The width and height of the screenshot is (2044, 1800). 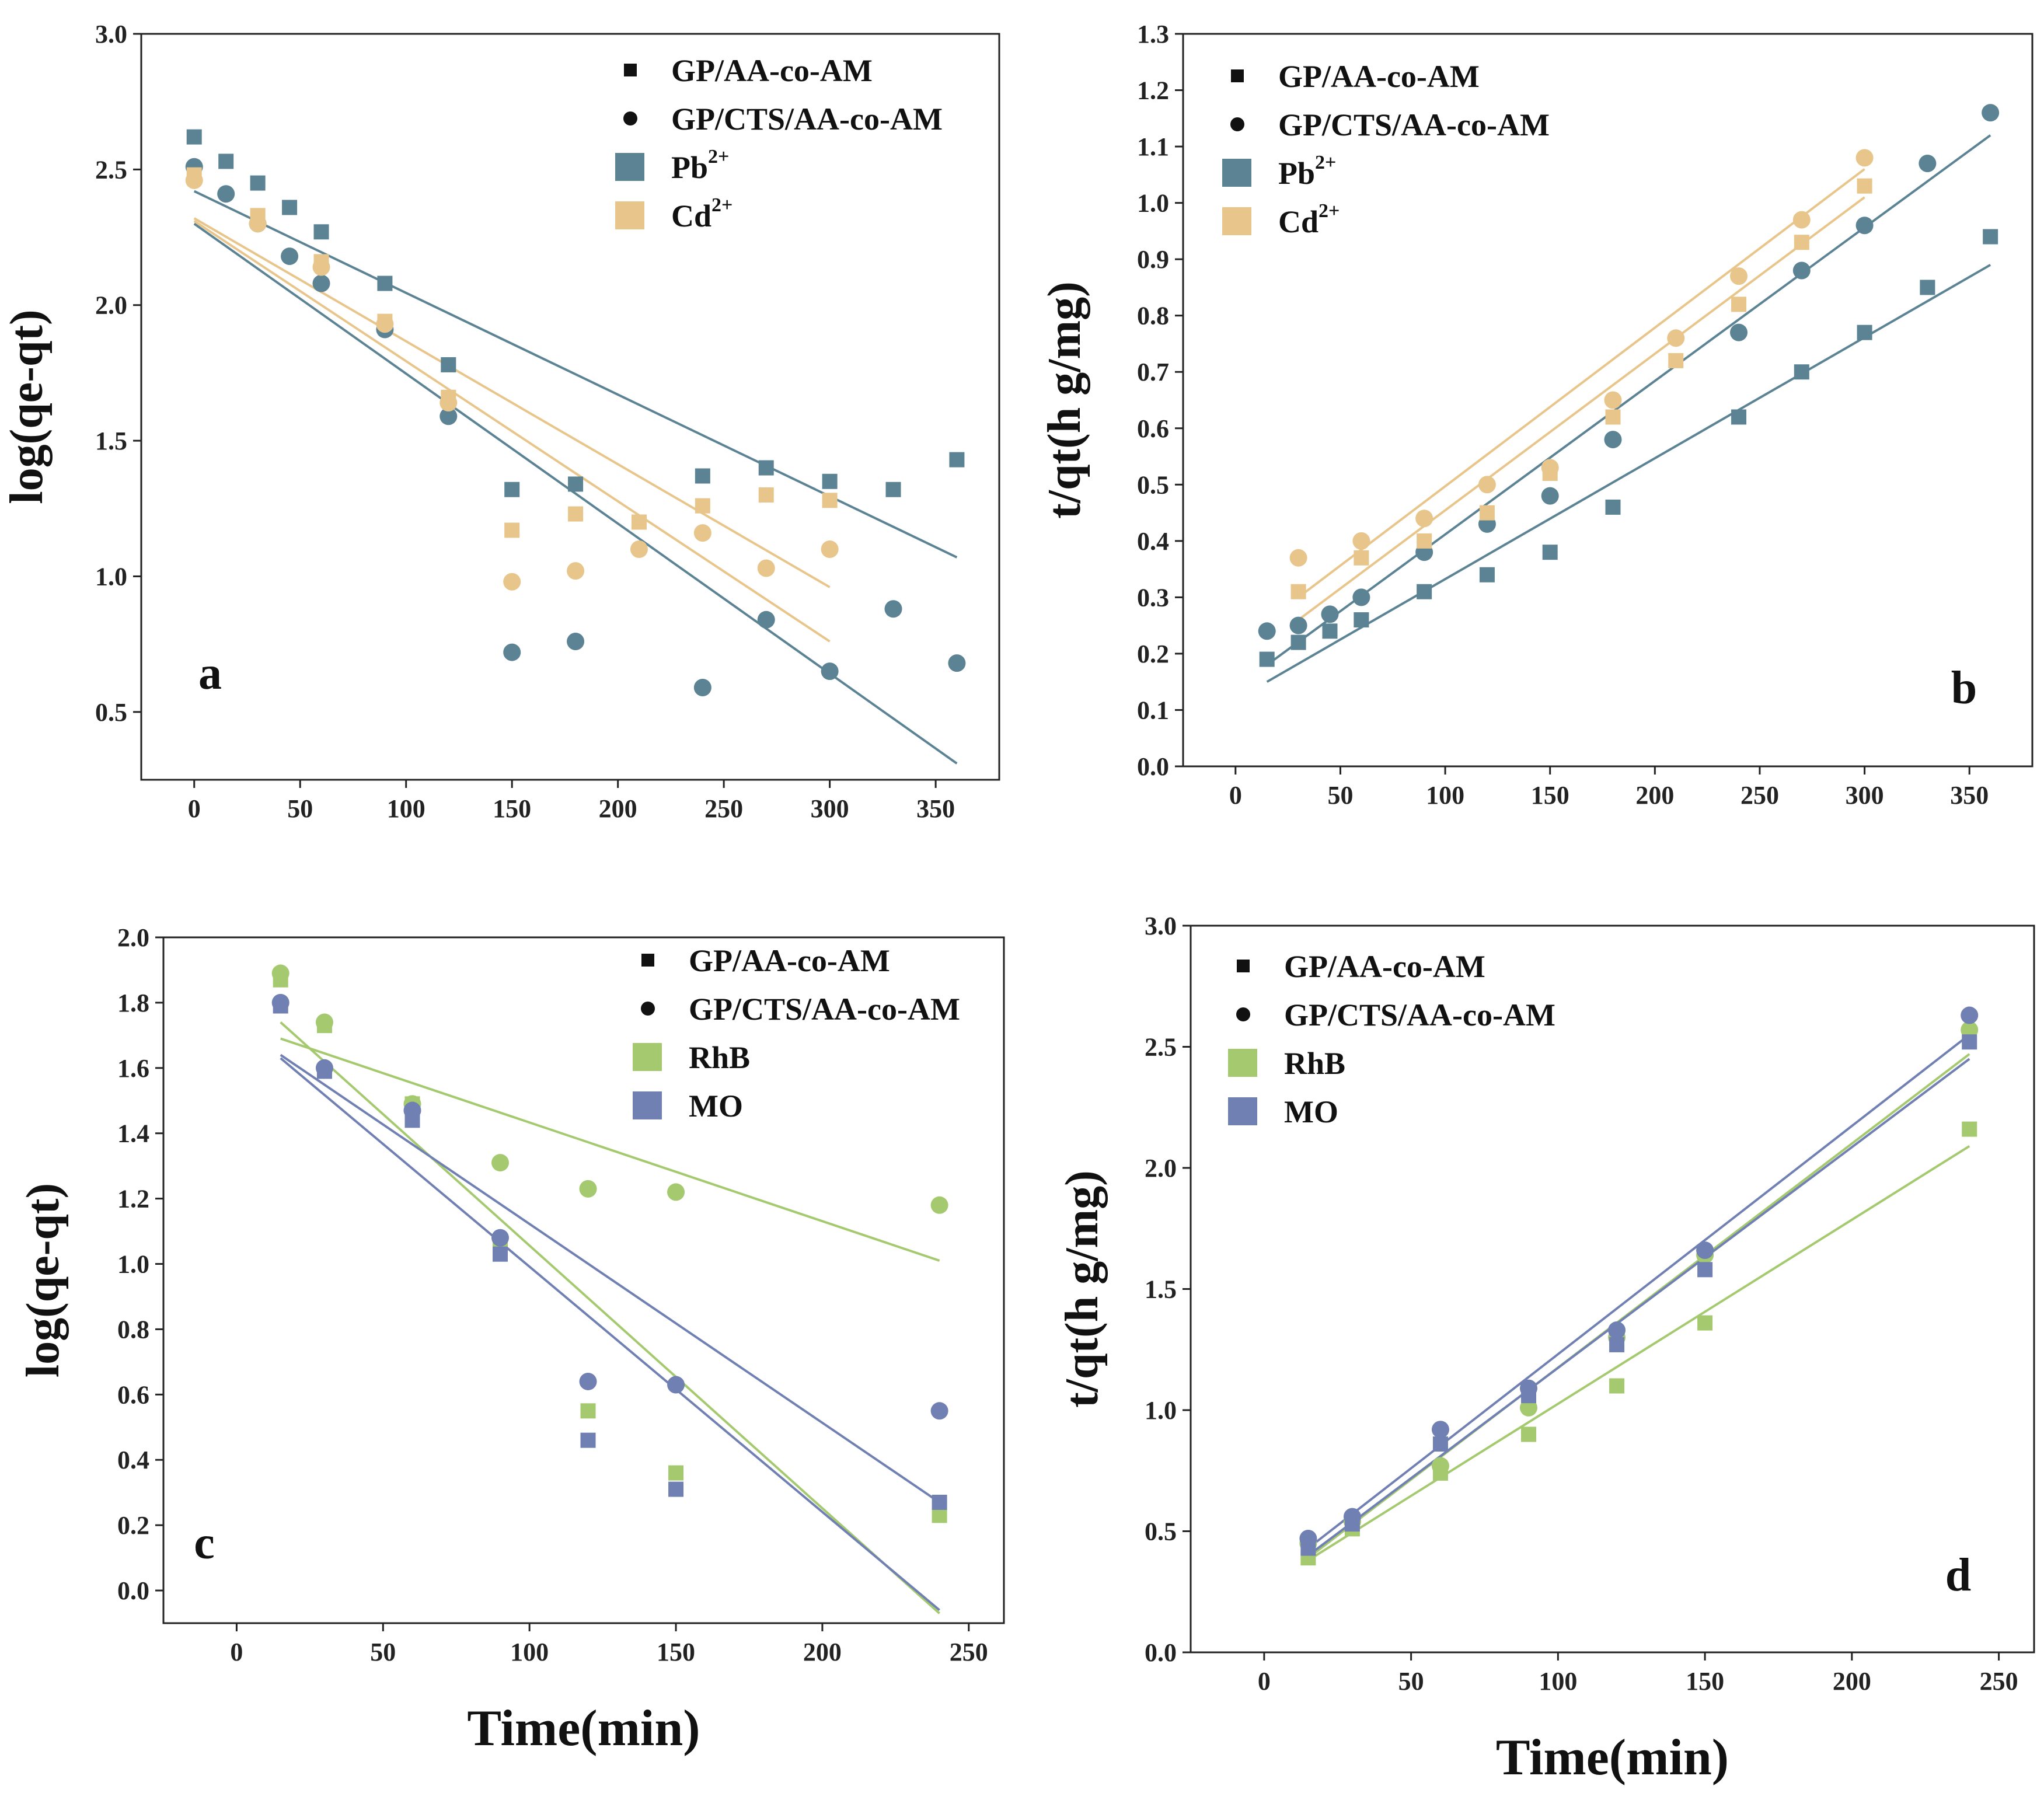 What do you see at coordinates (1298, 221) in the screenshot?
I see `legend-label-text: Cd` at bounding box center [1298, 221].